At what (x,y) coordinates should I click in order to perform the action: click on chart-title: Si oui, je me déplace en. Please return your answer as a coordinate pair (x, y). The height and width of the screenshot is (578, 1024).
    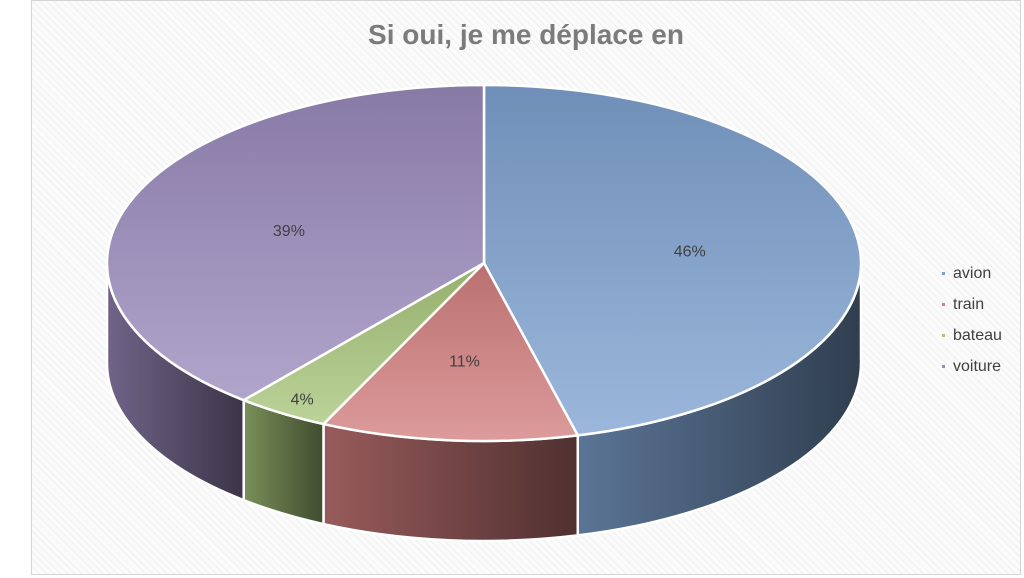
    Looking at the image, I should click on (526, 34).